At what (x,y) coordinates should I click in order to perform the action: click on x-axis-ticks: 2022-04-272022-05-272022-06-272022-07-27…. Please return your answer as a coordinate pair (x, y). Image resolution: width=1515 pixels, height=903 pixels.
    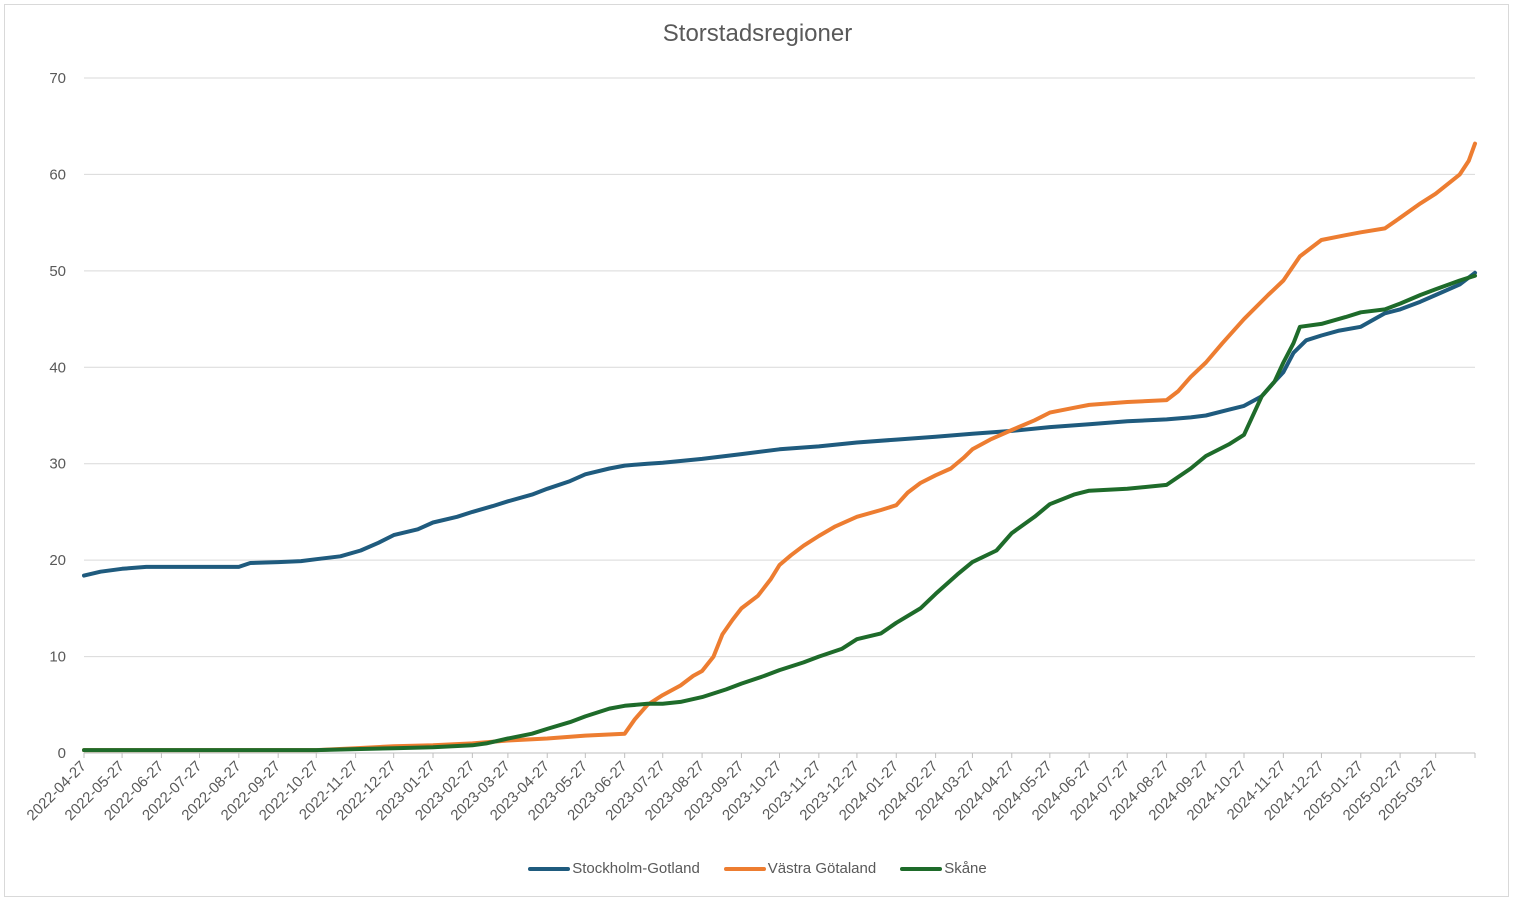
    Looking at the image, I should click on (750, 788).